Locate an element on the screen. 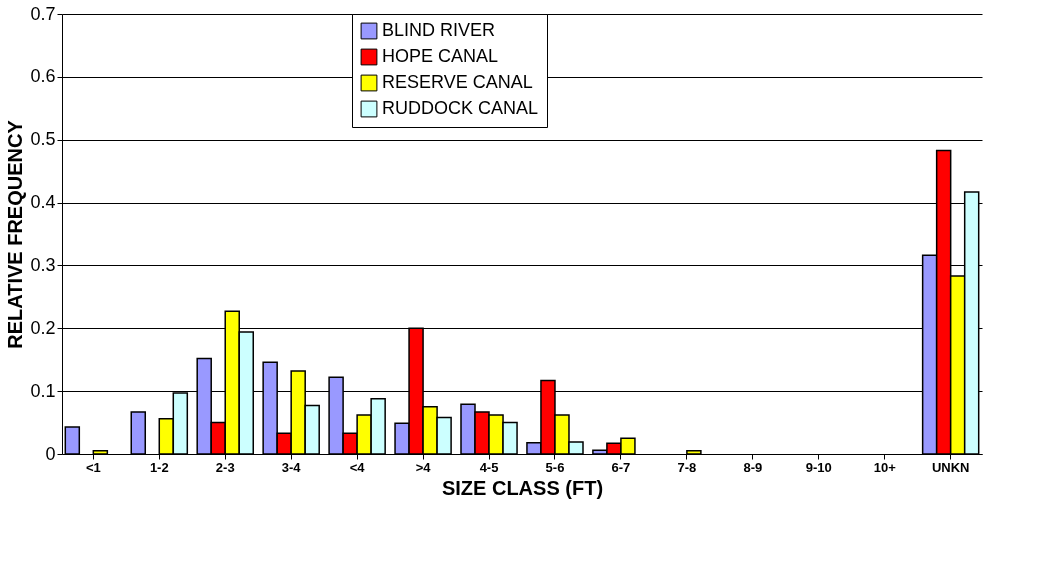  y-tick-label: 0.1 is located at coordinates (43, 390).